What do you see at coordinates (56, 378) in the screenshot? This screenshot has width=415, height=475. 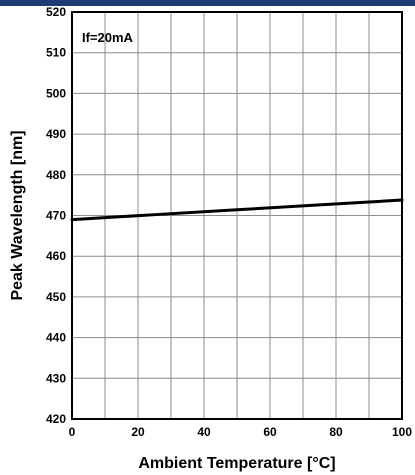 I see `y-tick-label: 430` at bounding box center [56, 378].